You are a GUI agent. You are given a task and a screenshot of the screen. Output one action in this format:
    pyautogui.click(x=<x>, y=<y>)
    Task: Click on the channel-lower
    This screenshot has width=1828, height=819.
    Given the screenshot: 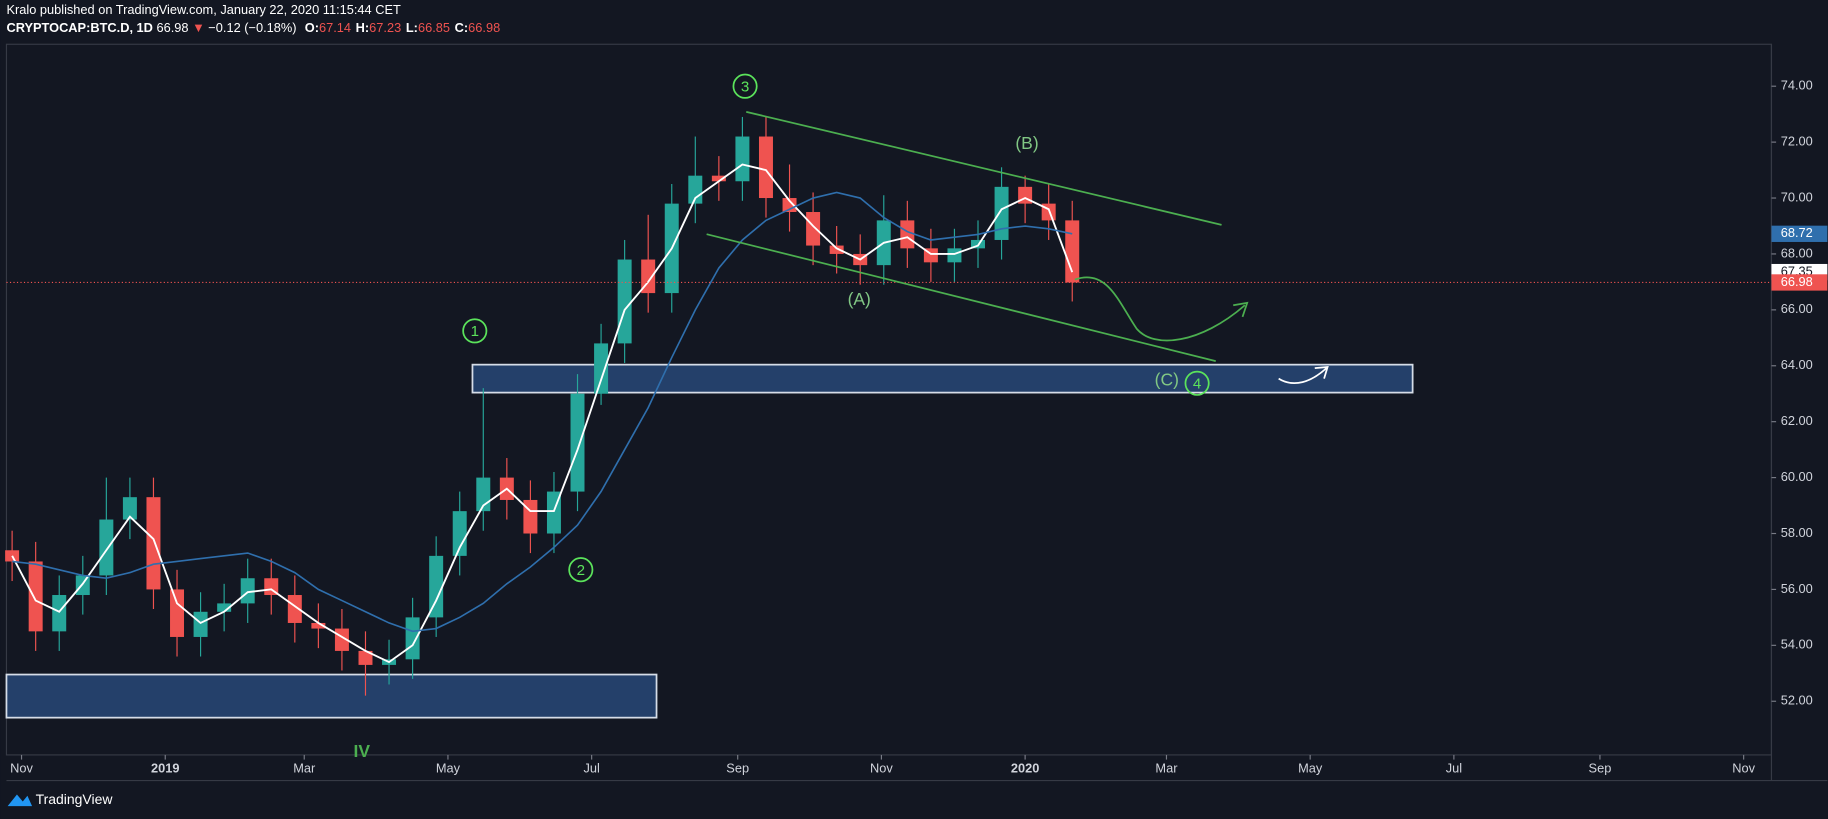 What is the action you would take?
    pyautogui.click(x=961, y=297)
    